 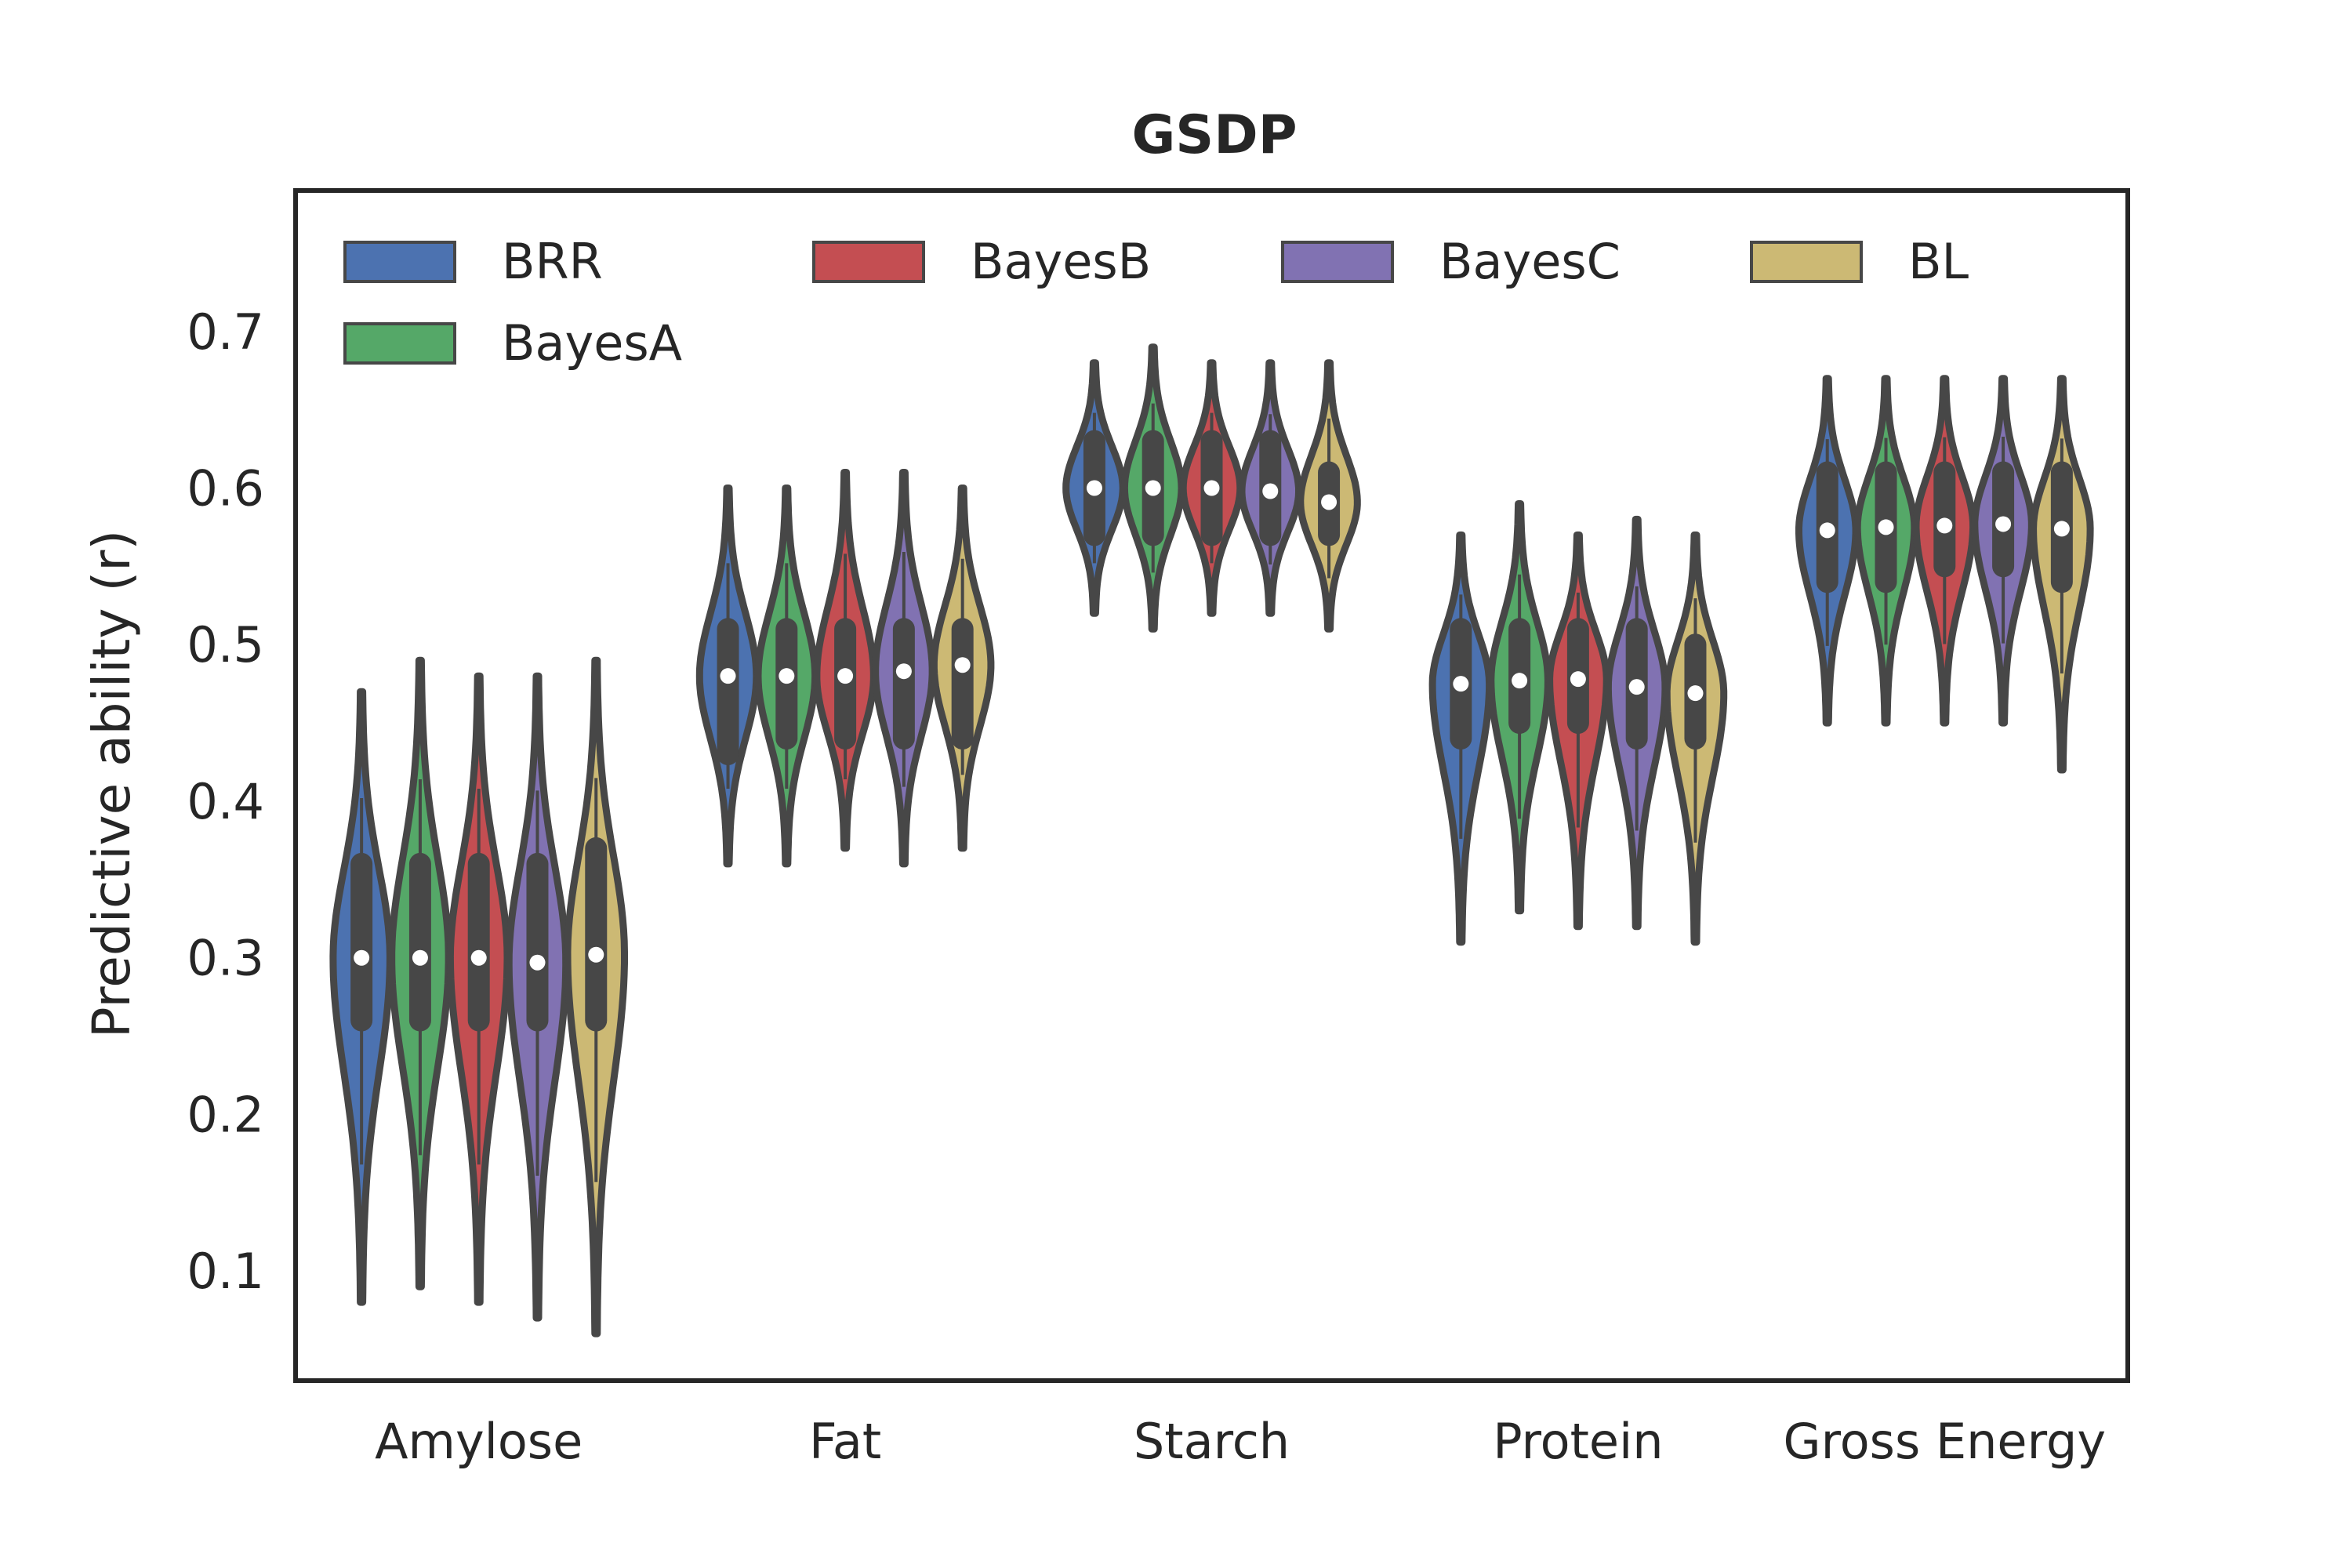 What do you see at coordinates (1212, 1441) in the screenshot?
I see `x-tick-label: Starch` at bounding box center [1212, 1441].